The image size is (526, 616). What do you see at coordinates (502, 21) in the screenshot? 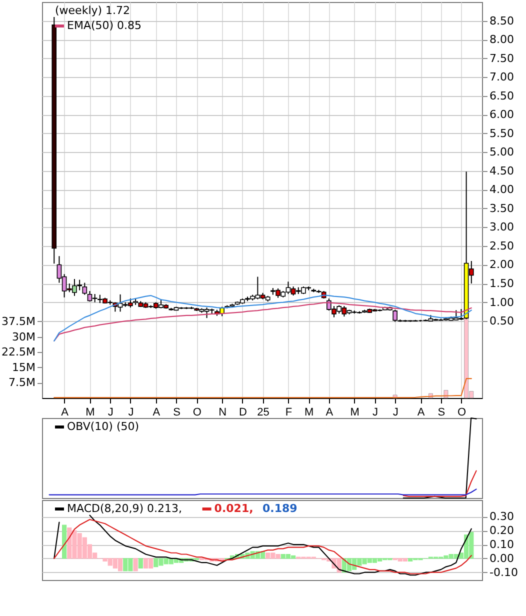
I see `y-tick-label: 8.50` at bounding box center [502, 21].